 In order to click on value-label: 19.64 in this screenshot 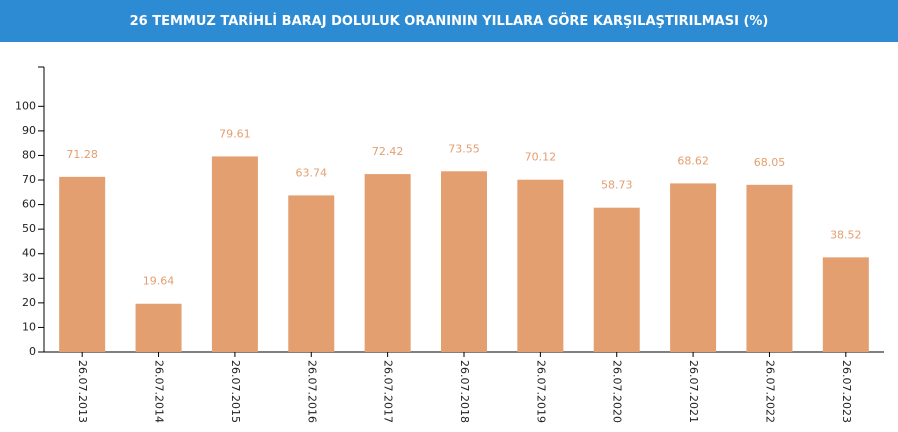, I will do `click(159, 281)`.